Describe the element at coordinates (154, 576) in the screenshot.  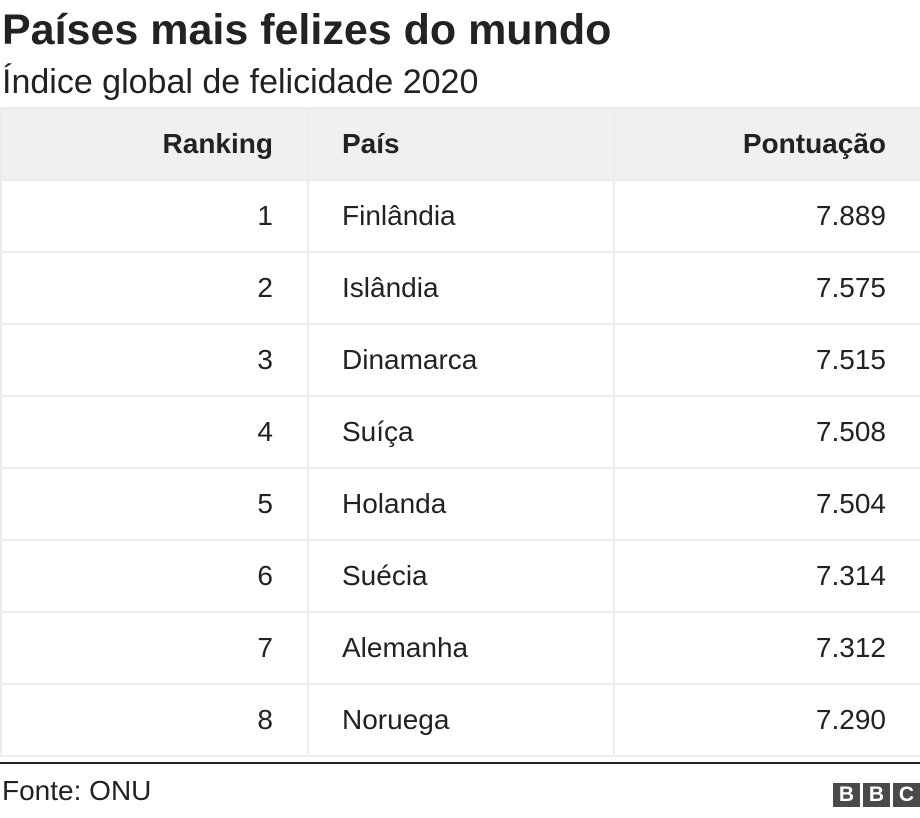
I see `rank-cell: 6` at that location.